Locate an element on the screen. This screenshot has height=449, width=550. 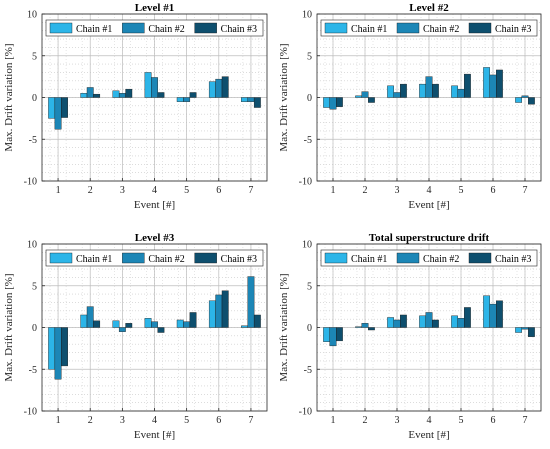
chart-title: Level #1 is located at coordinates (154, 8).